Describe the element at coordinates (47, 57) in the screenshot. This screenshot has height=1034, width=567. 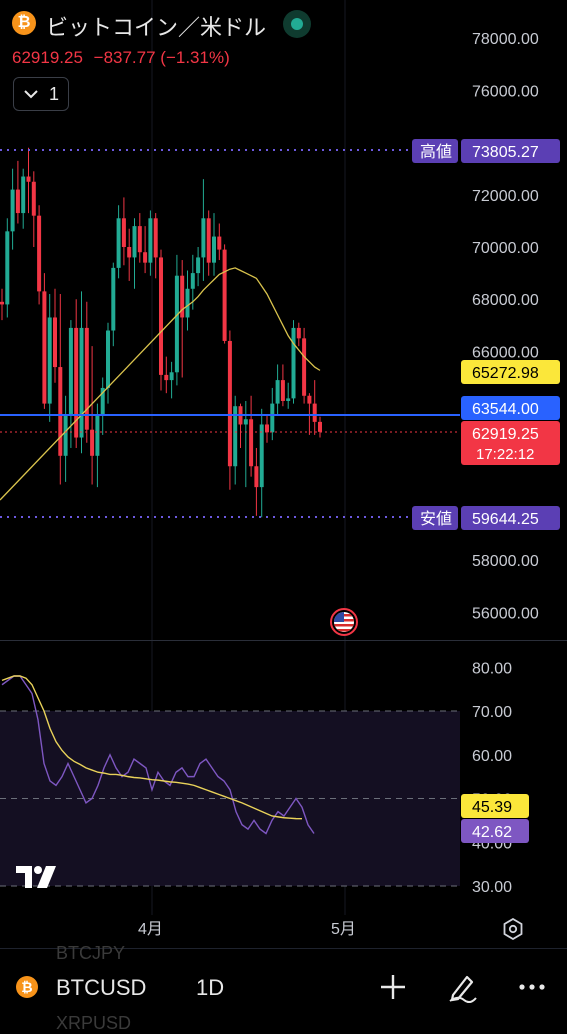
I see `last-price: 62919.25` at that location.